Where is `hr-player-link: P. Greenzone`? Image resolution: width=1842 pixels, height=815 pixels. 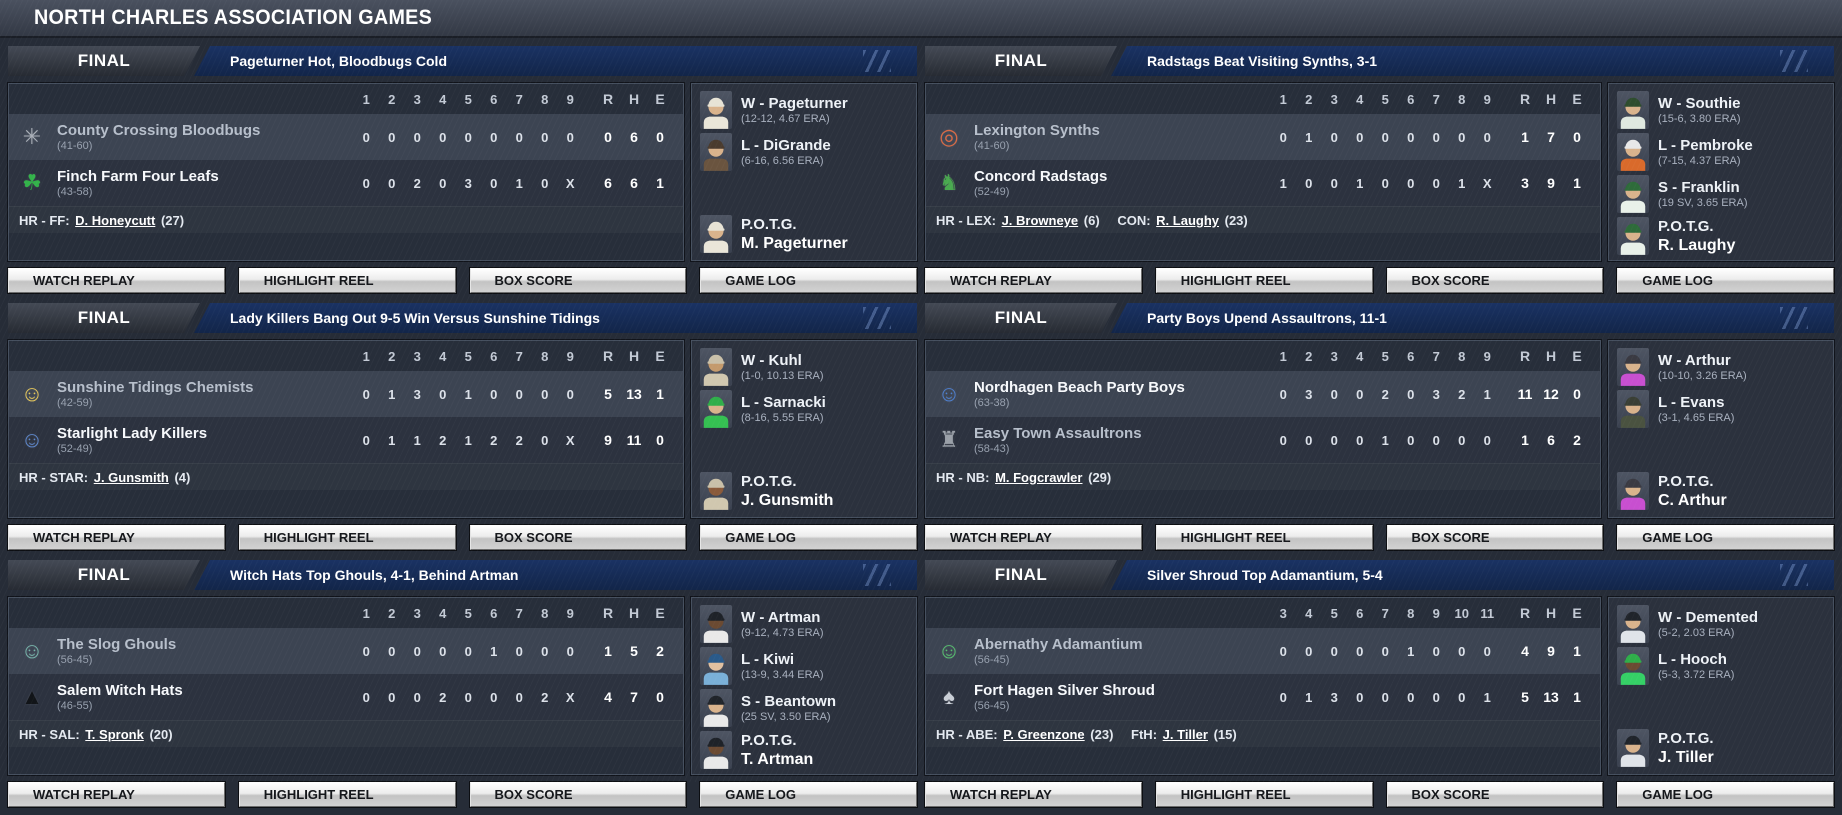
hr-player-link: P. Greenzone is located at coordinates (1044, 734).